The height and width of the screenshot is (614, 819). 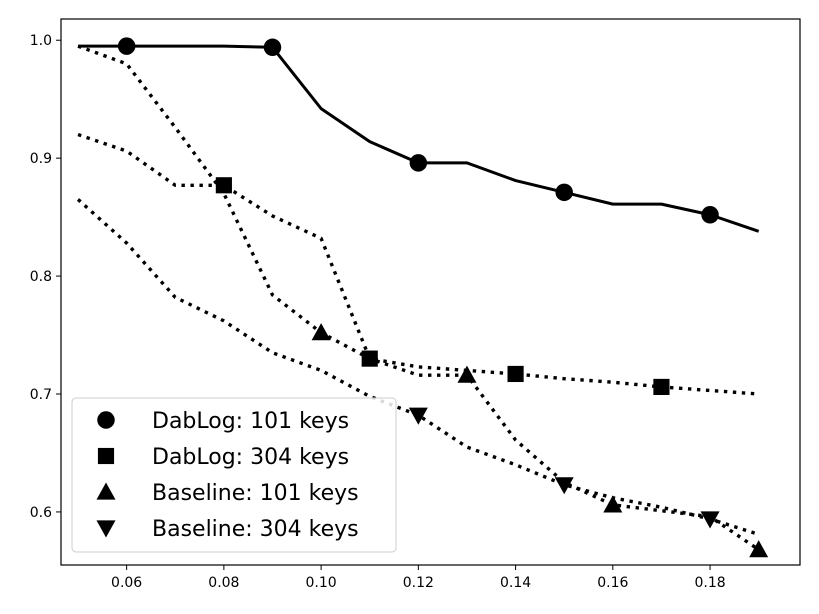 I want to click on legend-item: DabLog: 101 keys, so click(x=223, y=421).